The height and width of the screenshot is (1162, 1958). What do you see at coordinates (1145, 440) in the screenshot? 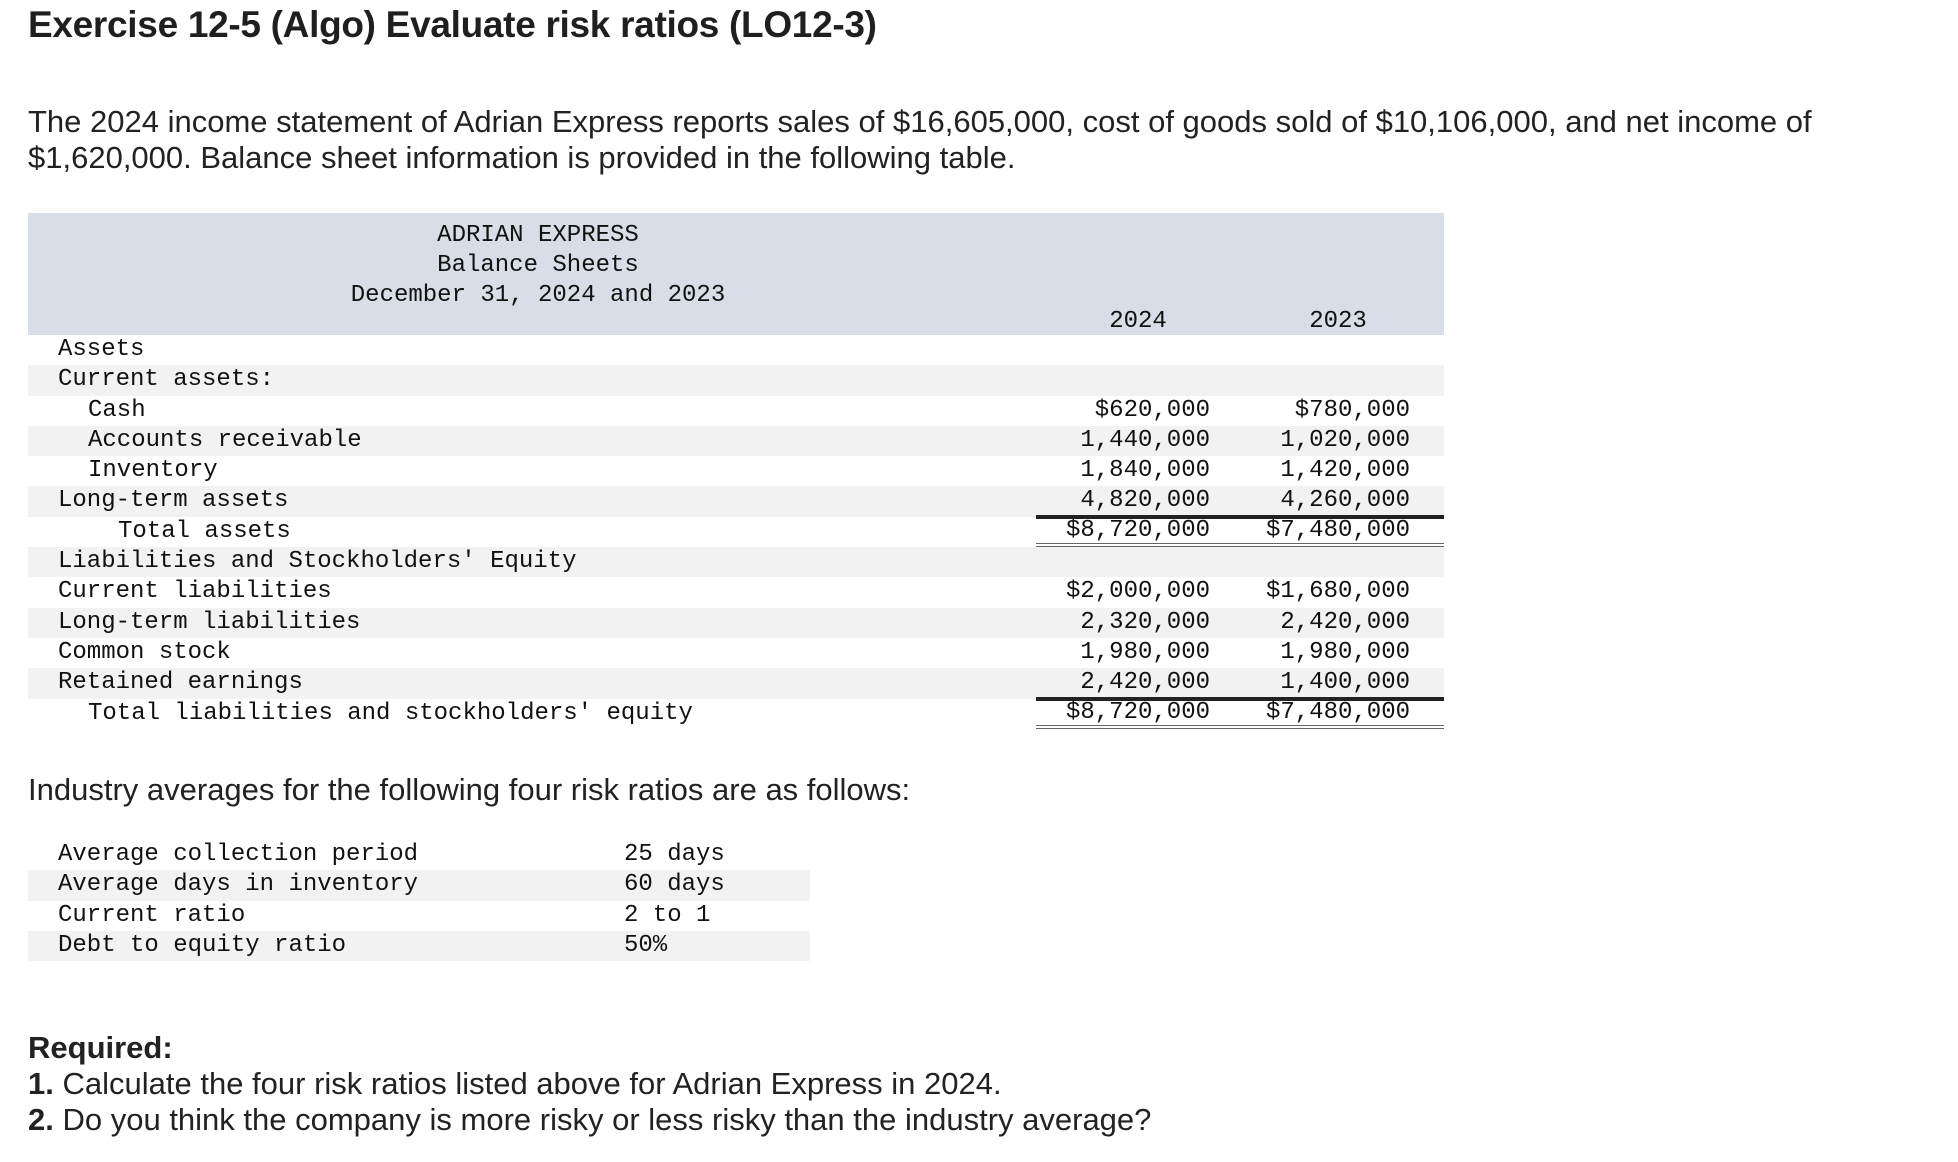
I see `value-2024: 1,440,000` at bounding box center [1145, 440].